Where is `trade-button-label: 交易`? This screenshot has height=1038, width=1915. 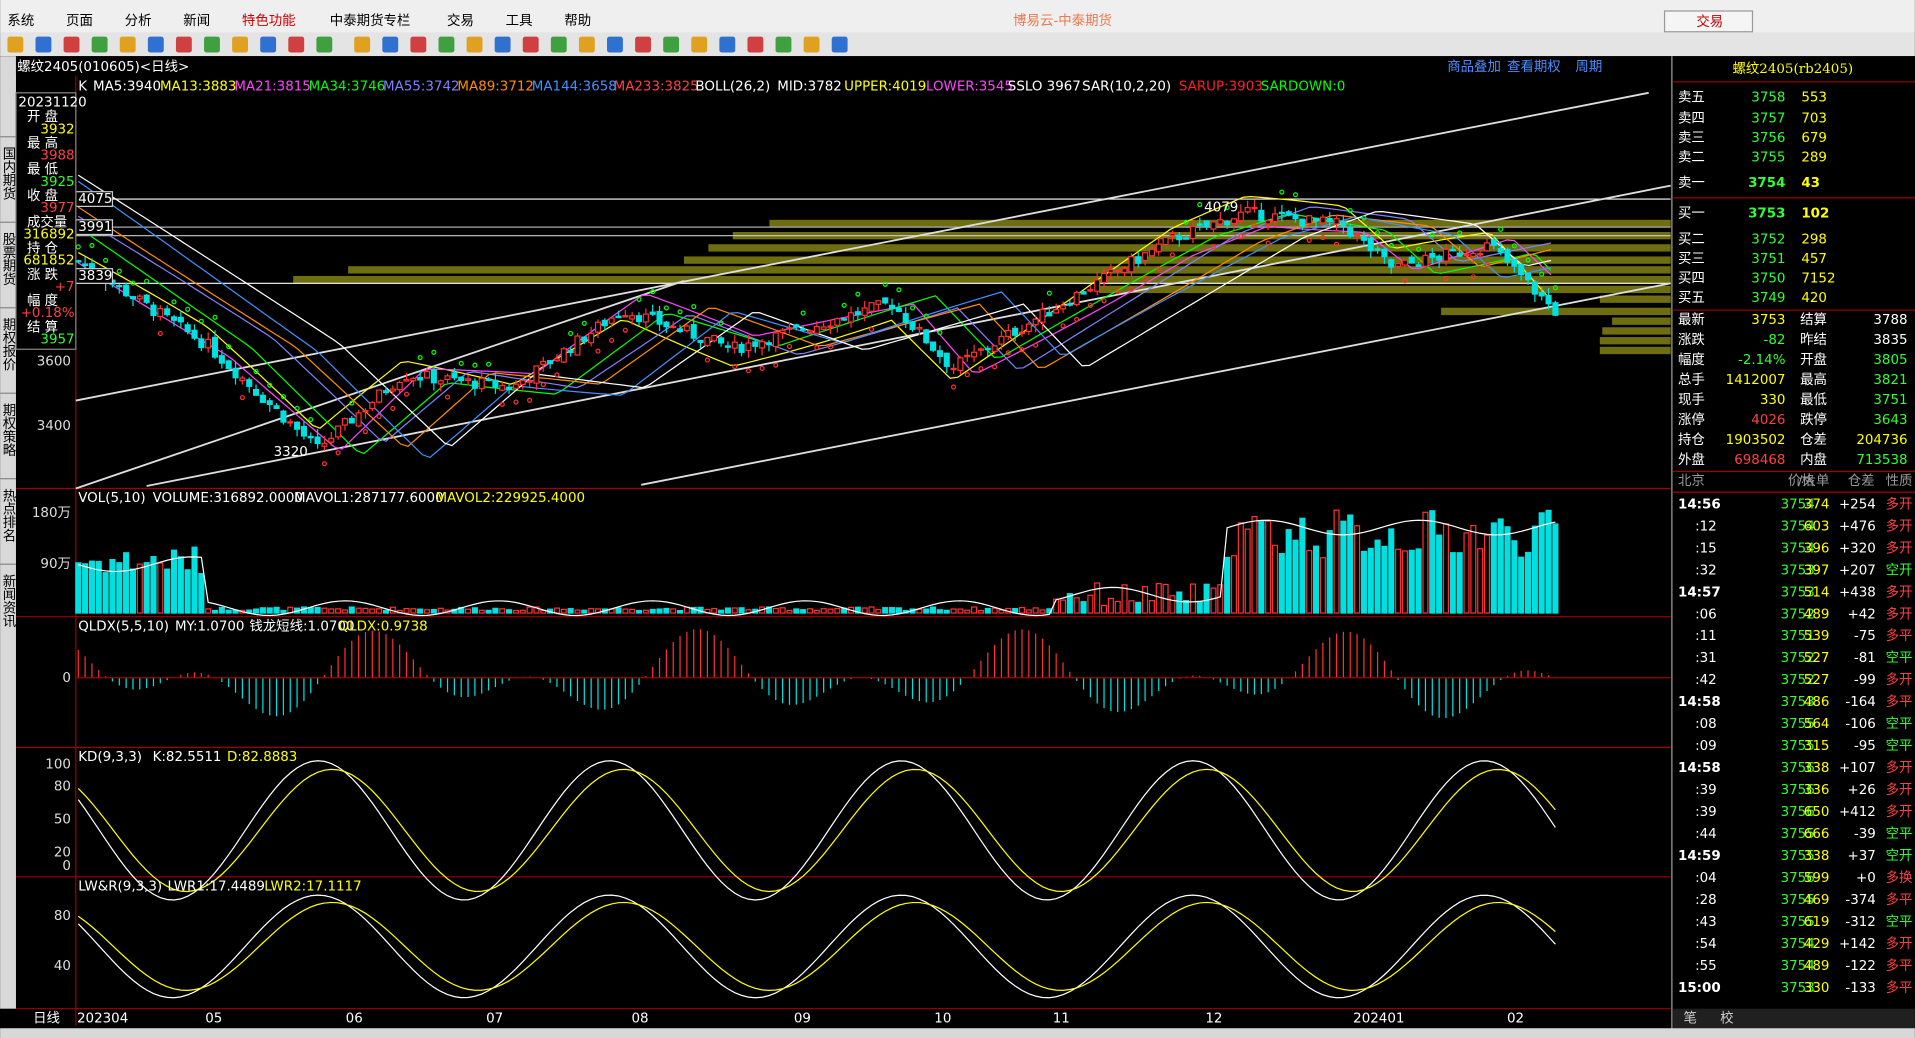
trade-button-label: 交易 is located at coordinates (1709, 21).